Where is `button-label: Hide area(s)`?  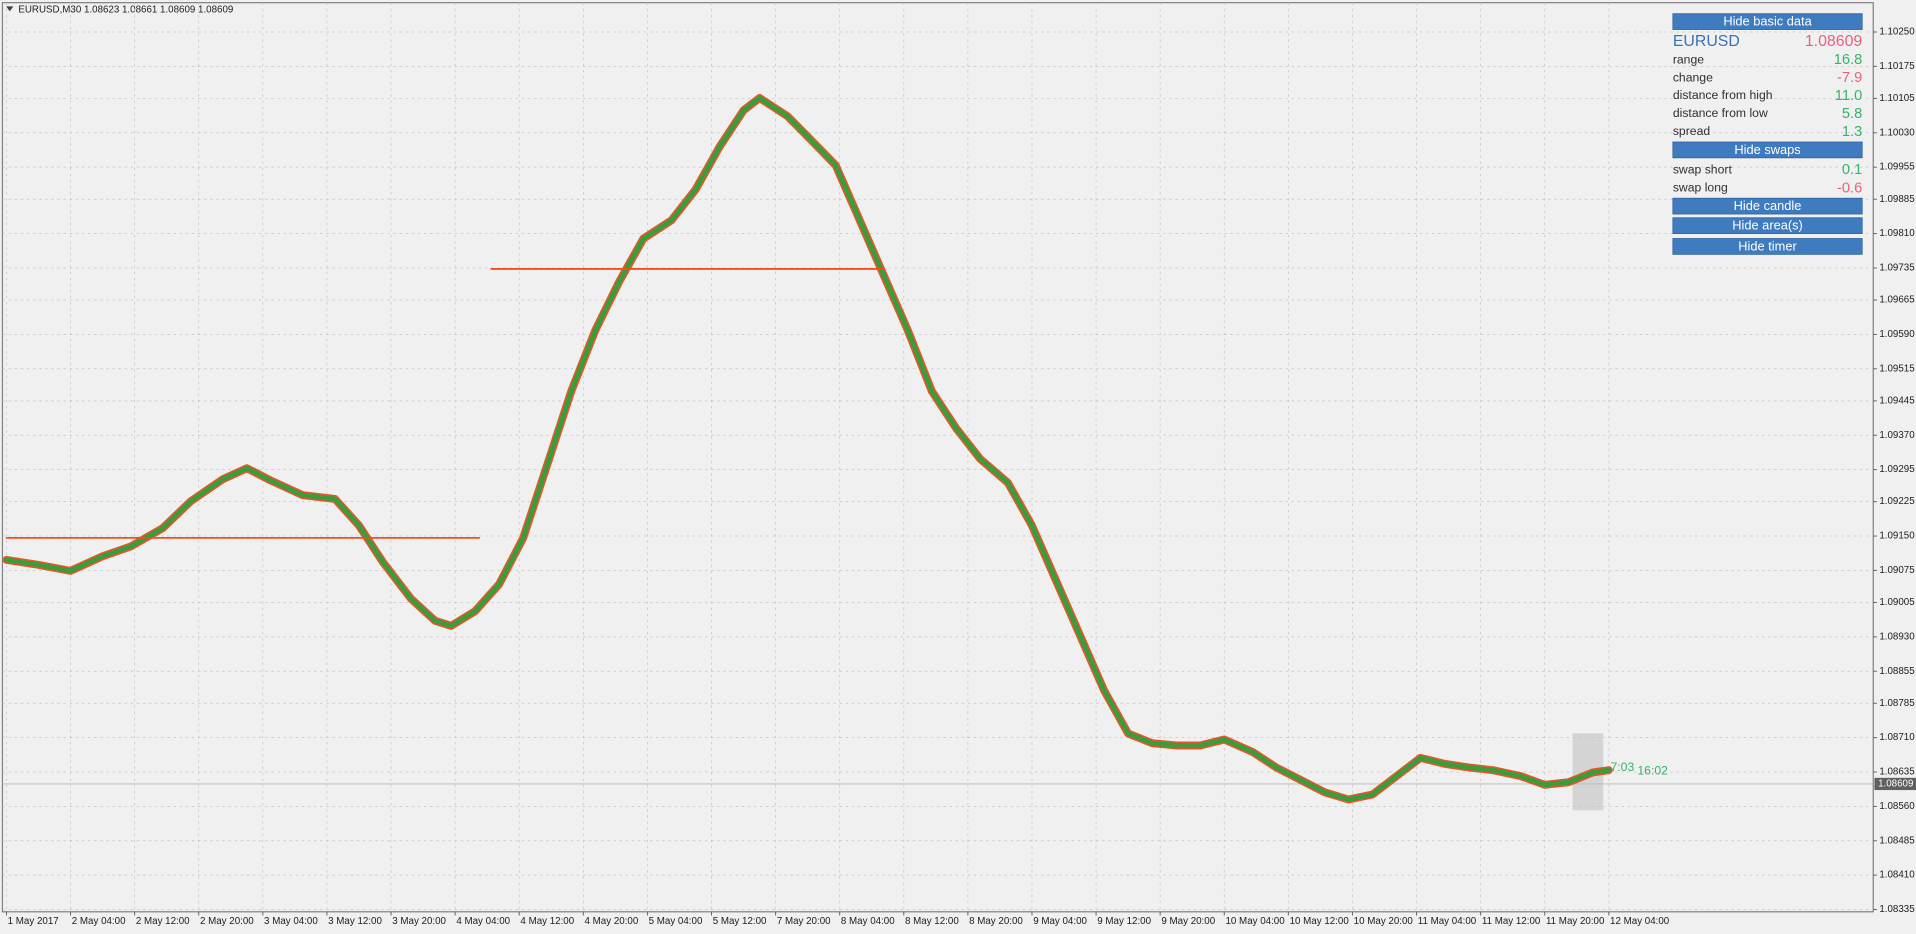 button-label: Hide area(s) is located at coordinates (1767, 225).